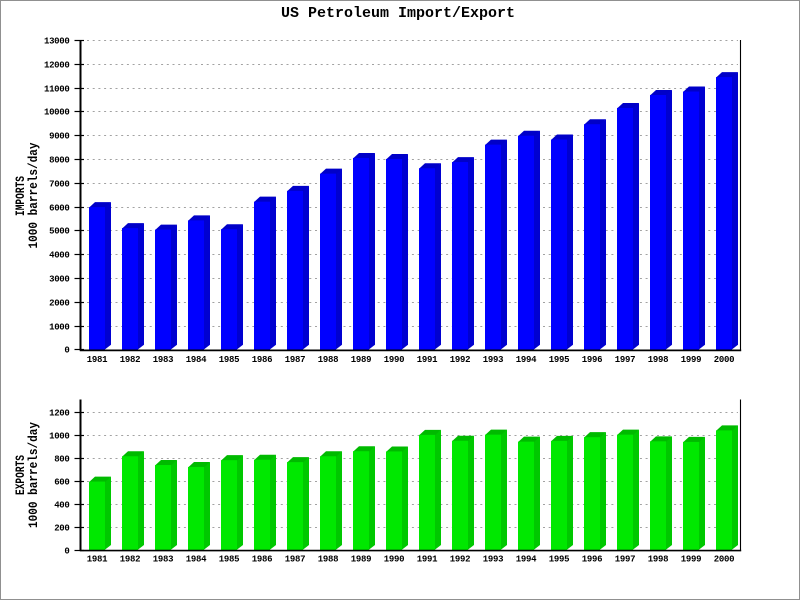 This screenshot has width=800, height=600. I want to click on svg-text: 8000, so click(59, 160).